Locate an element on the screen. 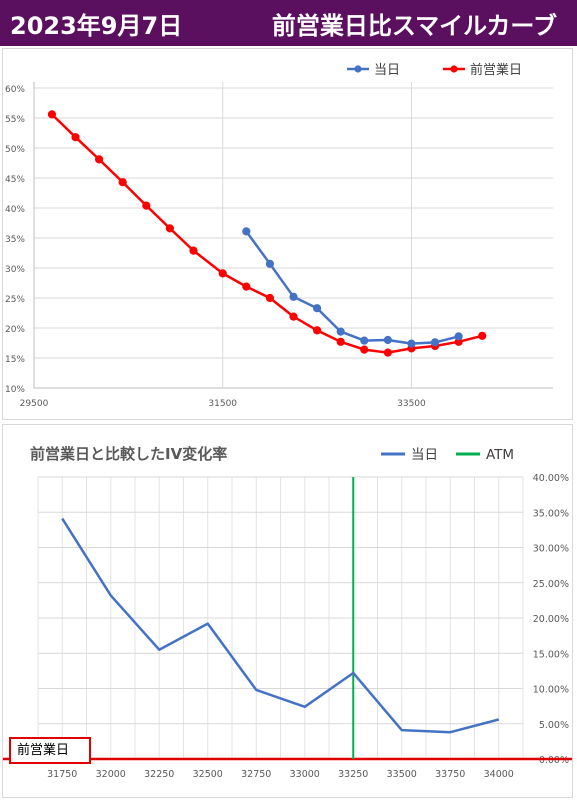  x-tick-label: 33750 is located at coordinates (450, 774).